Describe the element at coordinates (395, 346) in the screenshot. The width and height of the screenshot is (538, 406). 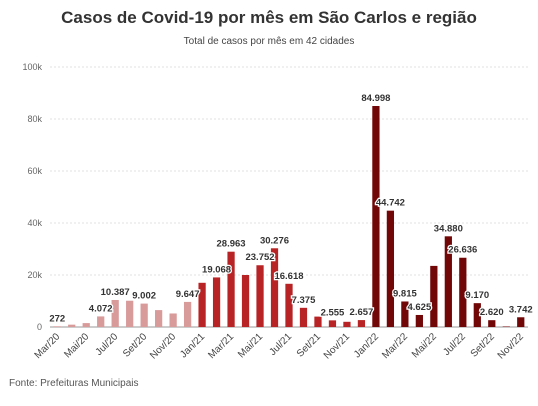
I see `x-tick-label: Mar/22` at that location.